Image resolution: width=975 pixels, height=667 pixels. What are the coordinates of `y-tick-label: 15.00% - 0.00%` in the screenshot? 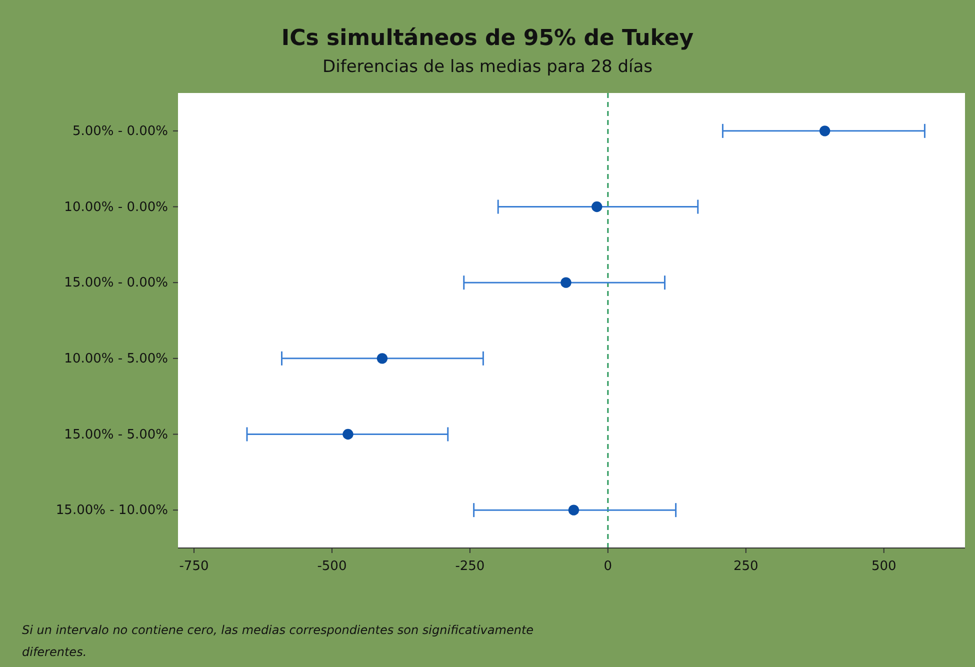 It's located at (116, 283).